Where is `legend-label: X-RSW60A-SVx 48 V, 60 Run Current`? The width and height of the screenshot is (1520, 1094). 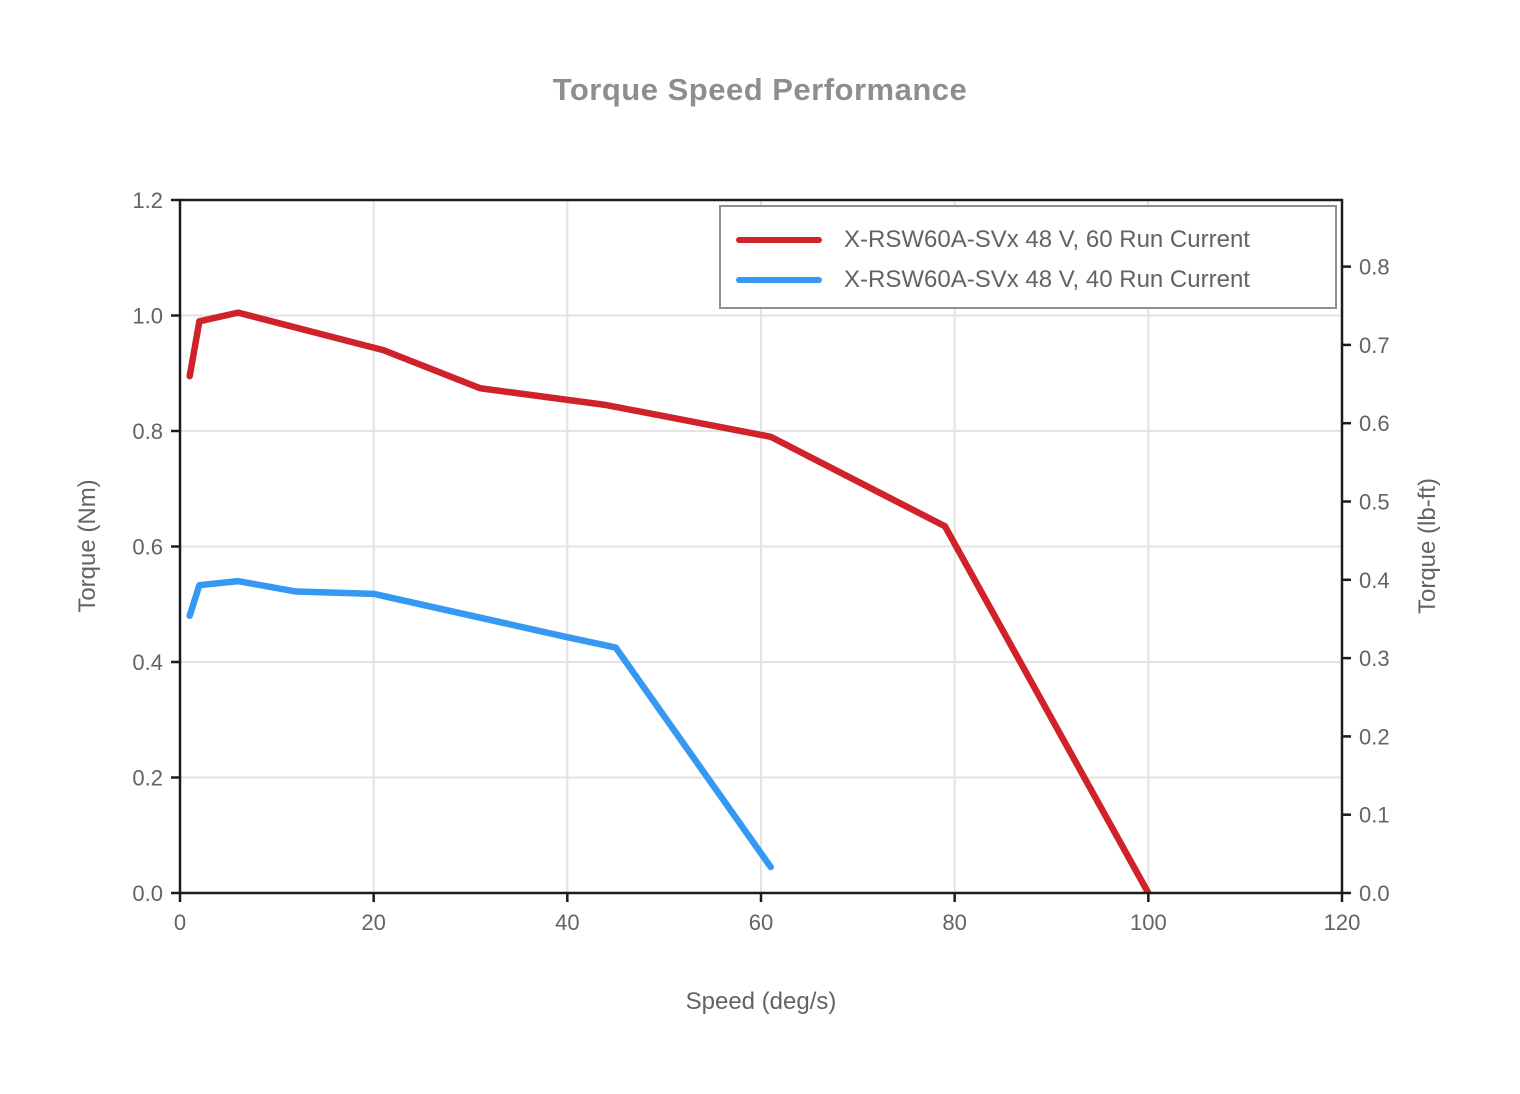
legend-label: X-RSW60A-SVx 48 V, 60 Run Current is located at coordinates (1047, 239).